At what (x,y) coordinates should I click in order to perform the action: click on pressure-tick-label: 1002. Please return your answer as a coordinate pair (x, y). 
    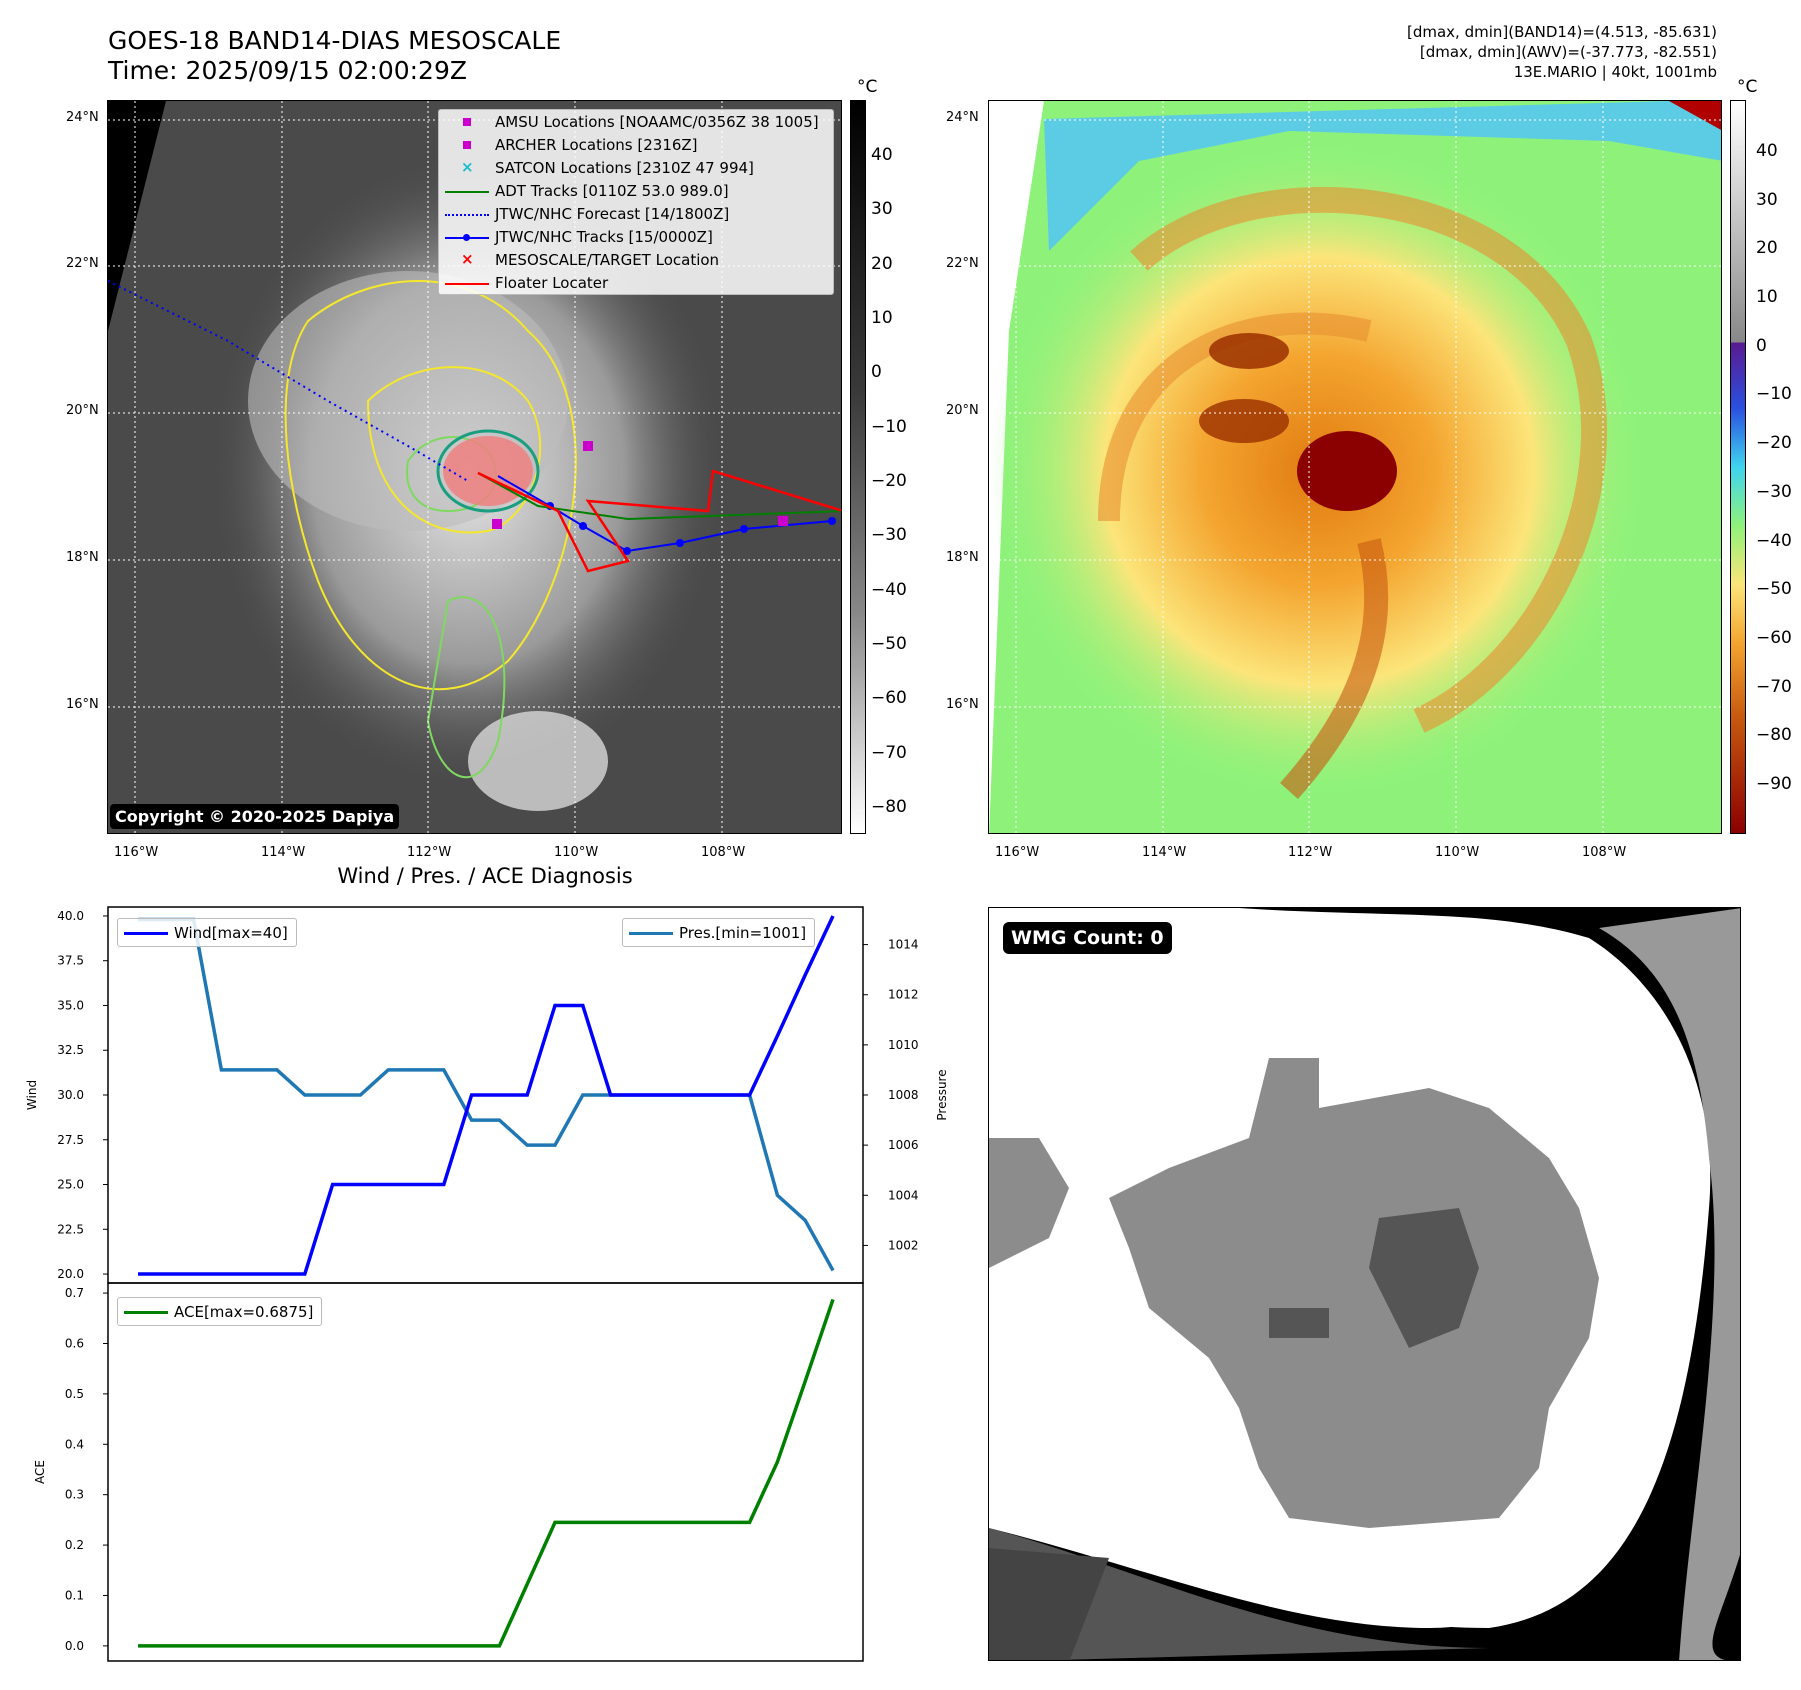
    Looking at the image, I should click on (903, 1245).